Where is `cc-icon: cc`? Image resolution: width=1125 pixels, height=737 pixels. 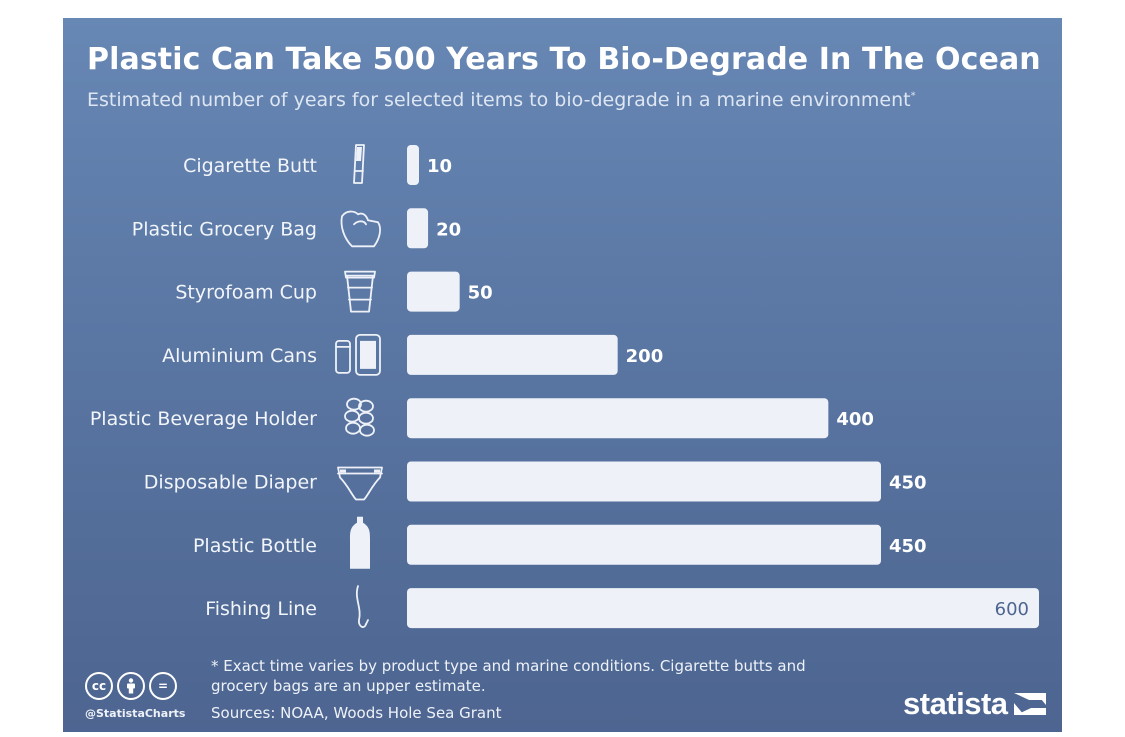
cc-icon: cc is located at coordinates (99, 686).